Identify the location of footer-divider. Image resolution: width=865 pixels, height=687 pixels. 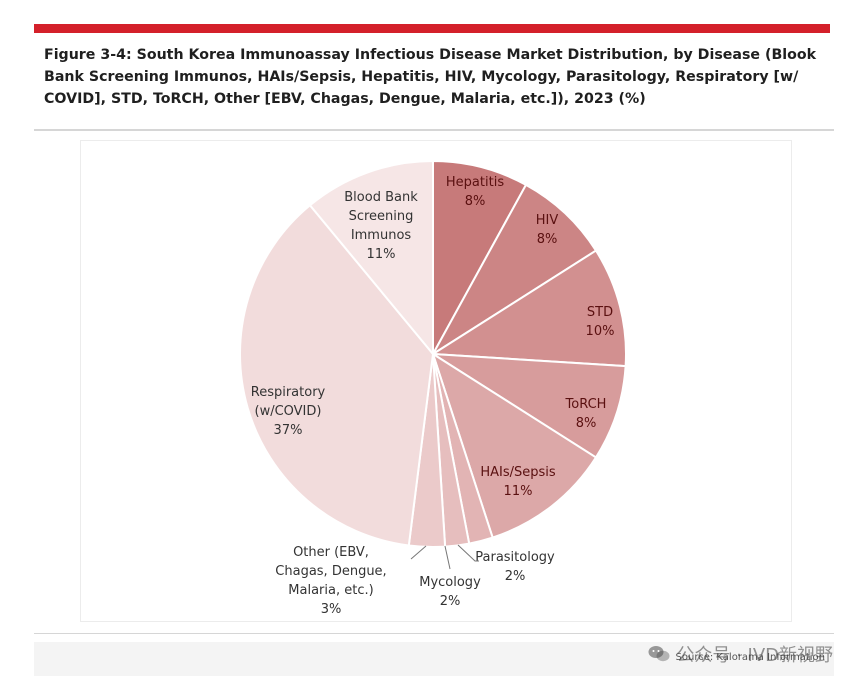
(434, 633).